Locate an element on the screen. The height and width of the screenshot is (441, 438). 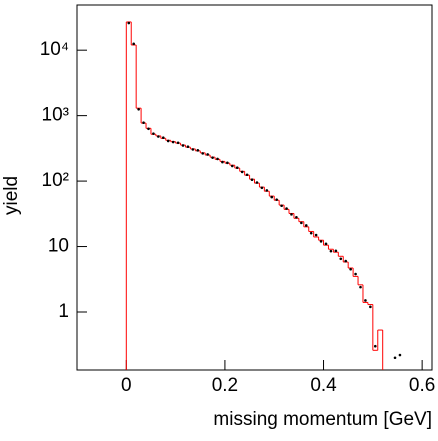
y-tick-label: 10 is located at coordinates (58, 246).